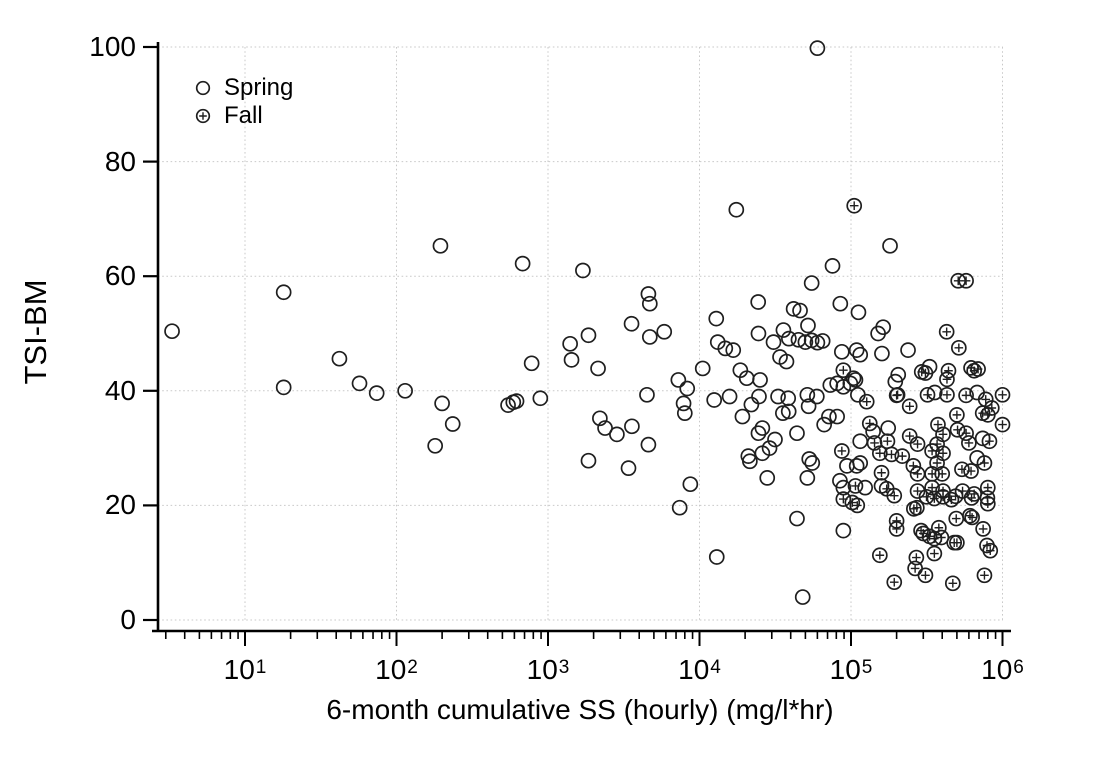 The width and height of the screenshot is (1103, 774). Describe the element at coordinates (259, 87) in the screenshot. I see `legend-label-spring: Spring` at that location.